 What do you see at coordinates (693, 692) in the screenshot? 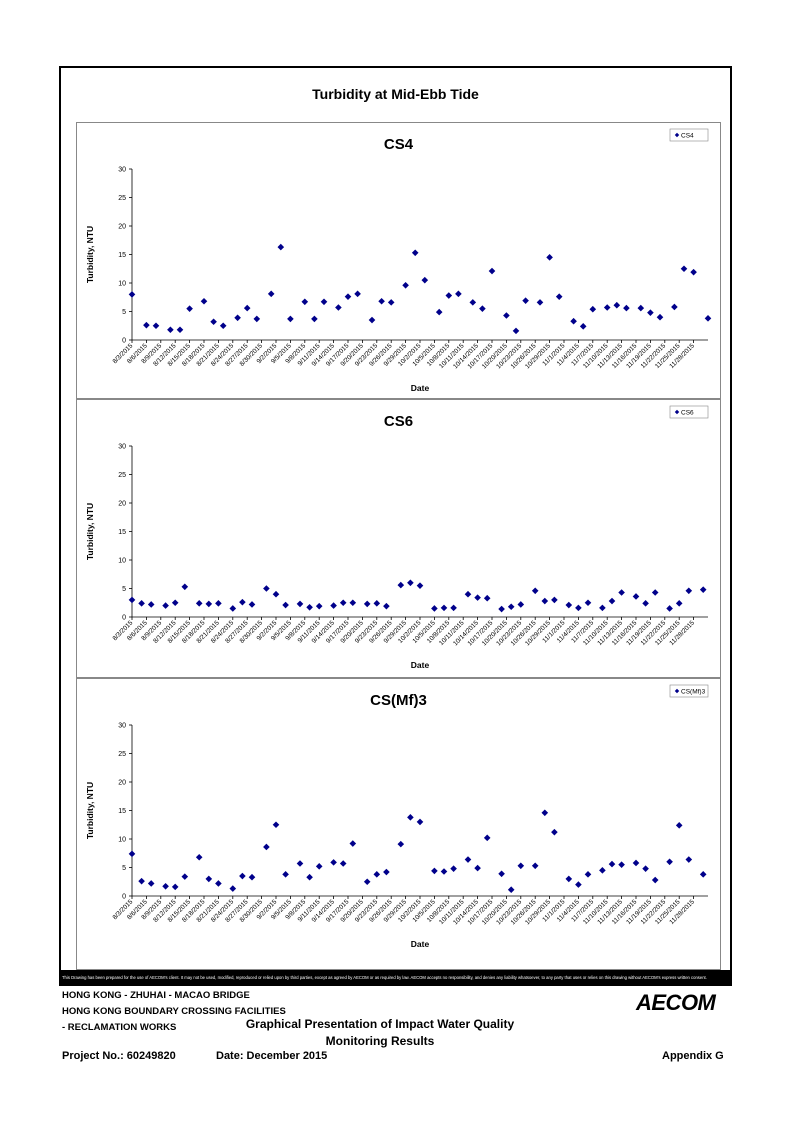
I see `legend-label: CS(Mf)3` at bounding box center [693, 692].